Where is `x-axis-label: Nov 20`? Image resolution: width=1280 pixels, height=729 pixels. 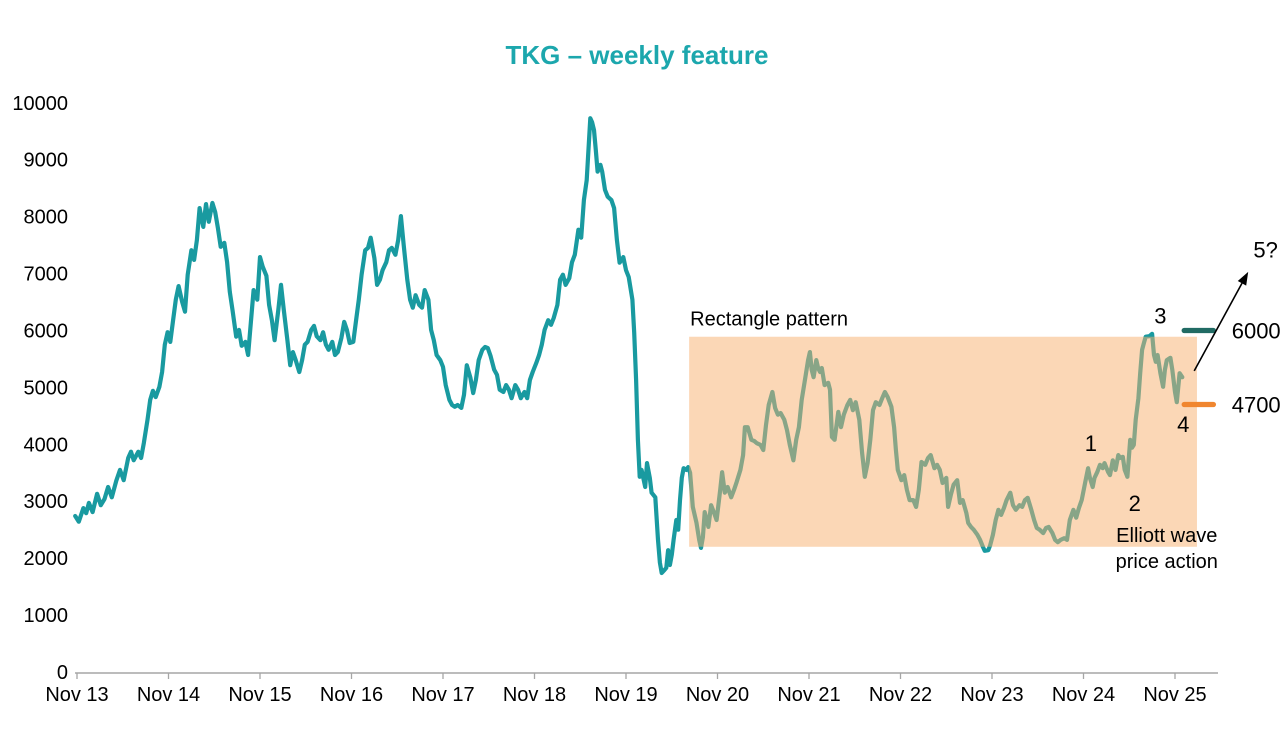 x-axis-label: Nov 20 is located at coordinates (717, 695).